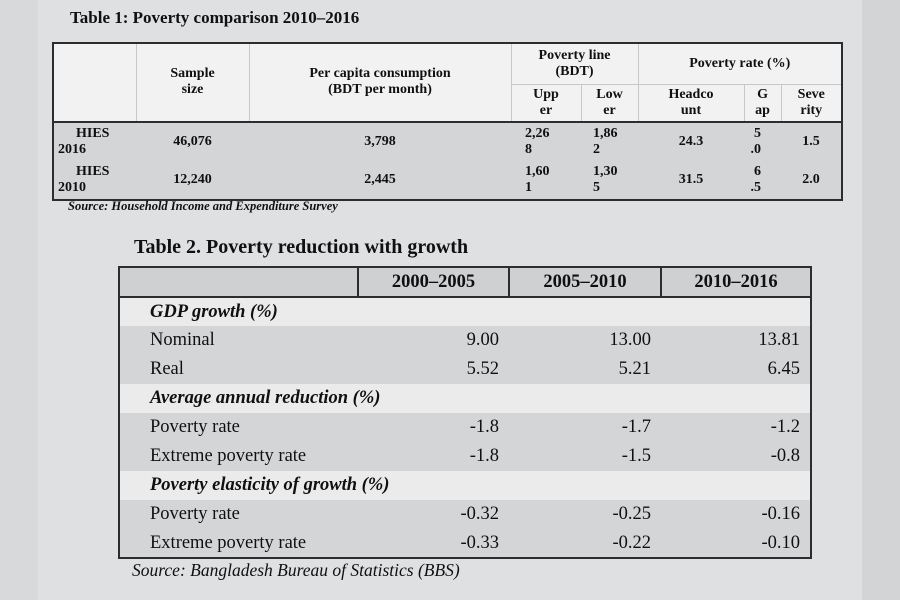  I want to click on cell-upper-line: 1,60 1, so click(546, 180).